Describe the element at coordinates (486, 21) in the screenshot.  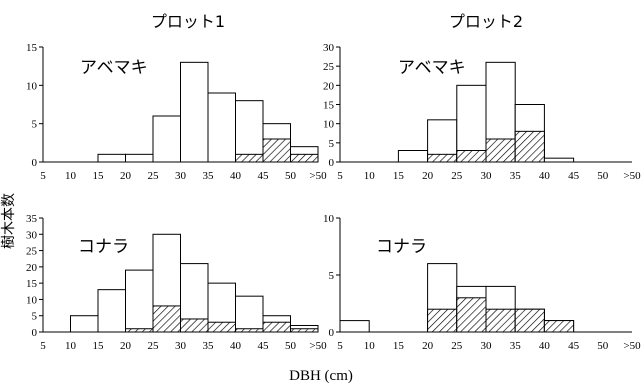
I see `column-title-plot2: プロット2` at that location.